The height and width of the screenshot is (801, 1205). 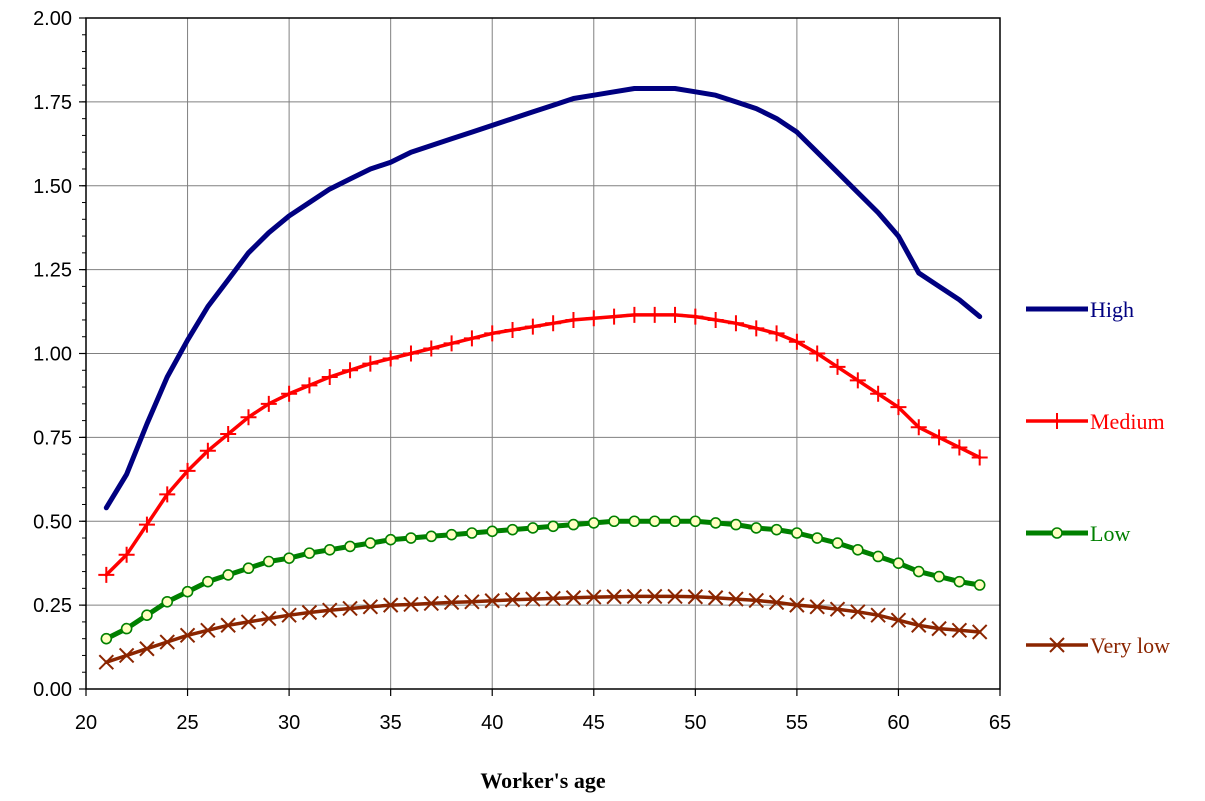 I want to click on y-tick-label: 0.50, so click(x=52, y=522).